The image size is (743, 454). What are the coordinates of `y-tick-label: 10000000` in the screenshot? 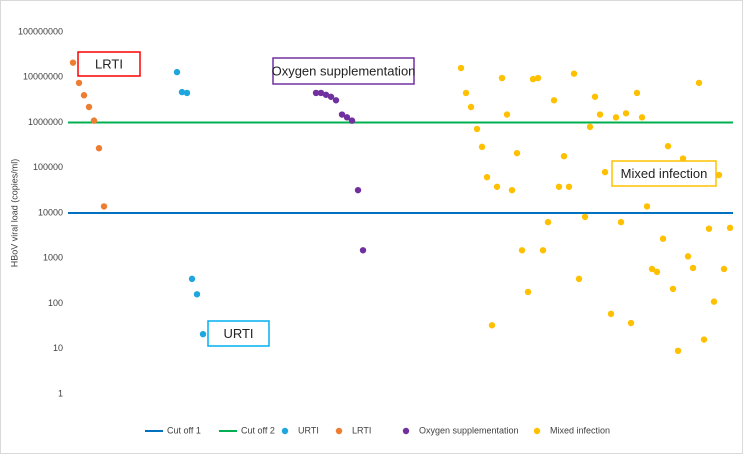 It's located at (43, 77).